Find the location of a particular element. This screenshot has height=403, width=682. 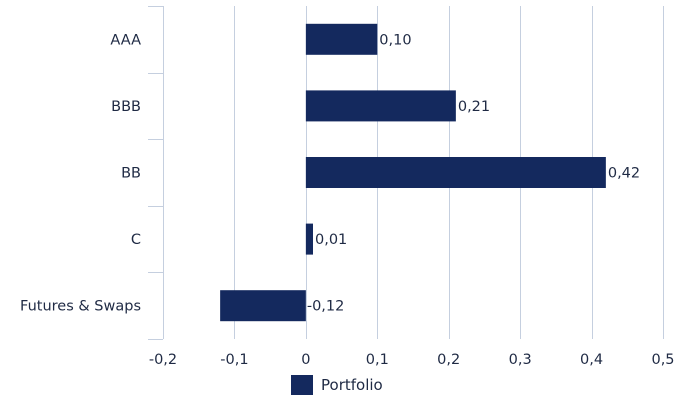

data-label: 0,01 is located at coordinates (331, 240).